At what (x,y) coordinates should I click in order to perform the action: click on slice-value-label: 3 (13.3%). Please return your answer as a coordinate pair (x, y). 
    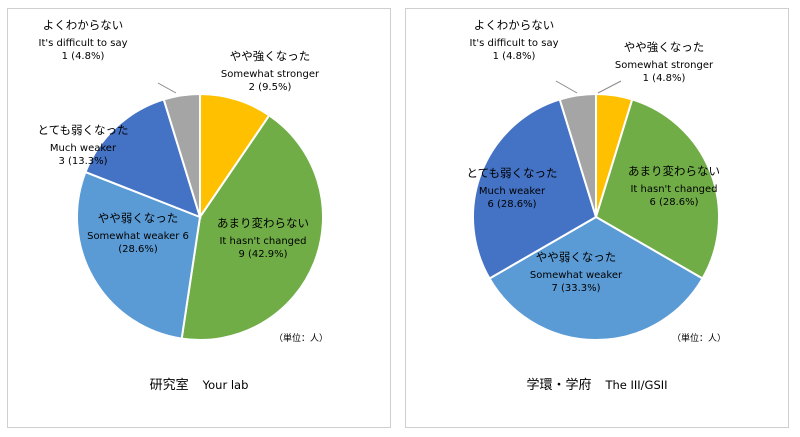
    Looking at the image, I should click on (82, 161).